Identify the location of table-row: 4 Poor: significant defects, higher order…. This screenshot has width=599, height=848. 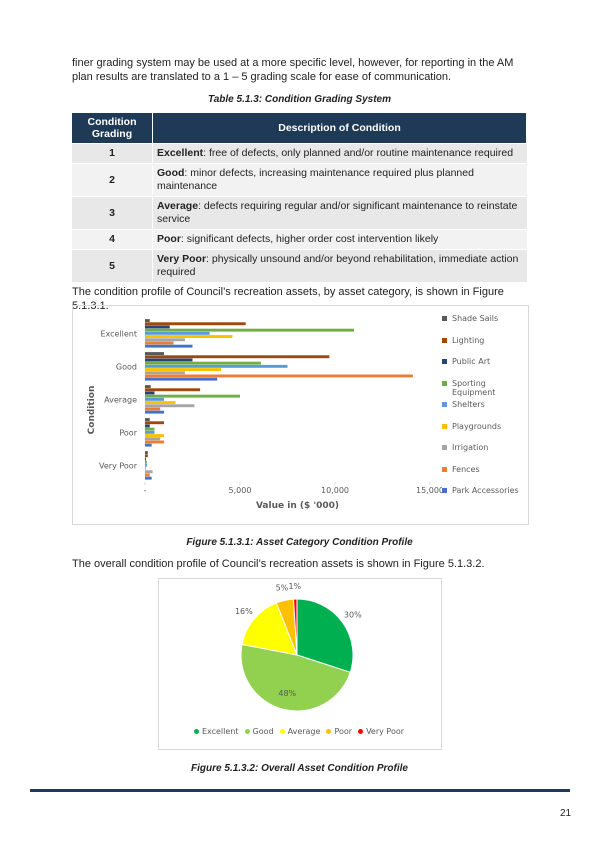
(299, 239).